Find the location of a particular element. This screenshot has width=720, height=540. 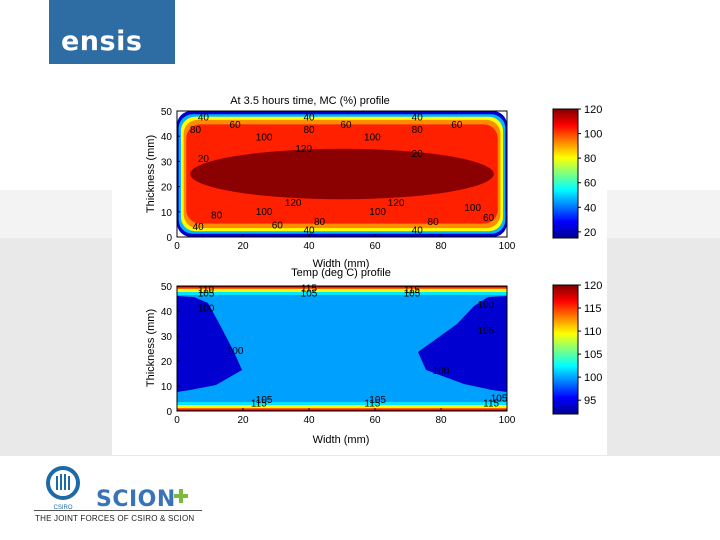

scion-plus-icon is located at coordinates (181, 496).